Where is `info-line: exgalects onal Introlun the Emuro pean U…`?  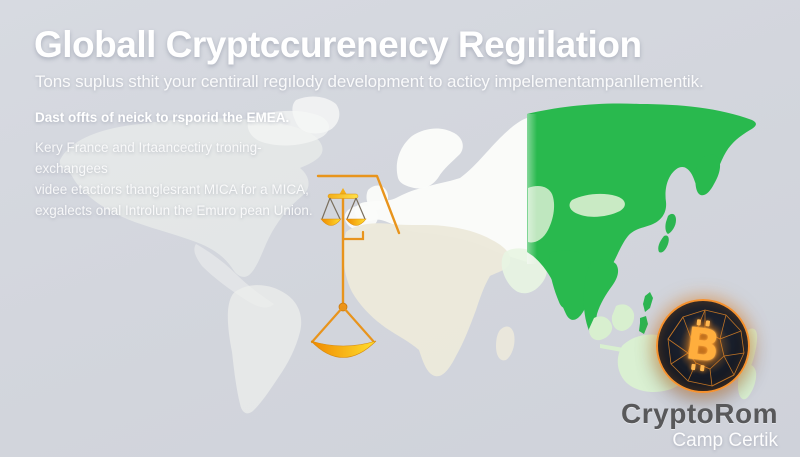 info-line: exgalects onal Introlun the Emuro pean U… is located at coordinates (174, 210).